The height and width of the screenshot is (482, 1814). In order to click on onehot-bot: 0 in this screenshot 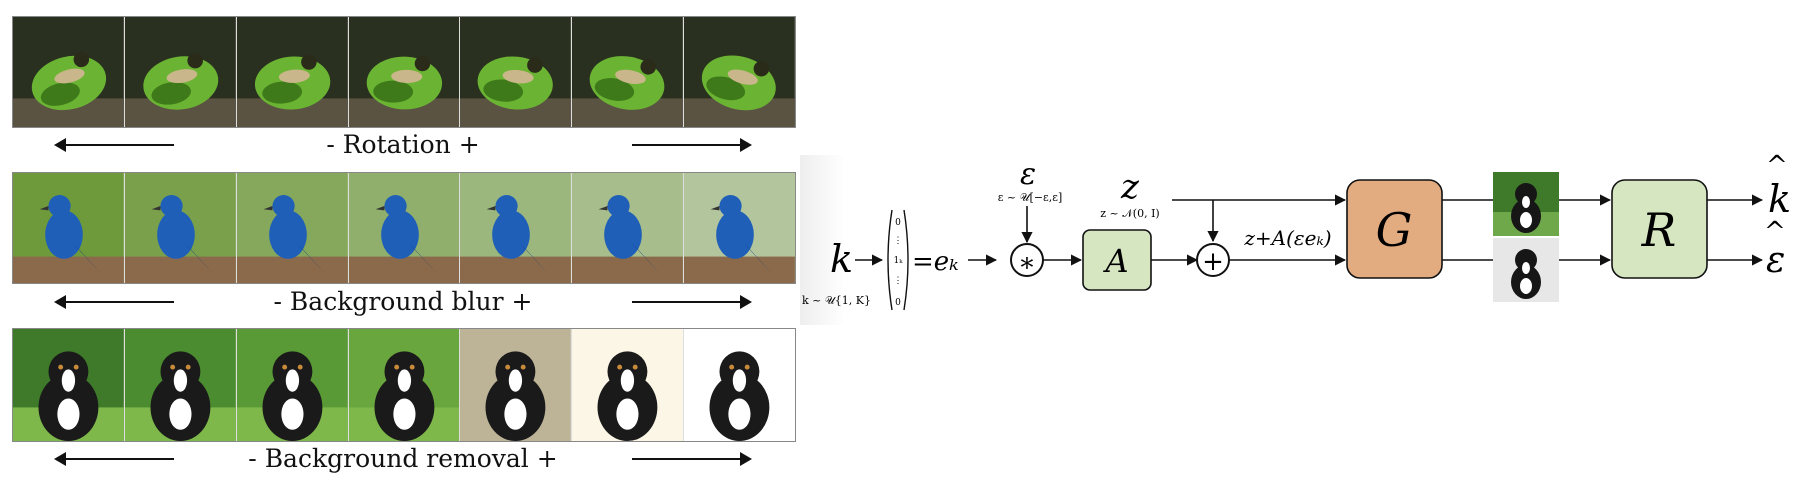, I will do `click(898, 303)`.